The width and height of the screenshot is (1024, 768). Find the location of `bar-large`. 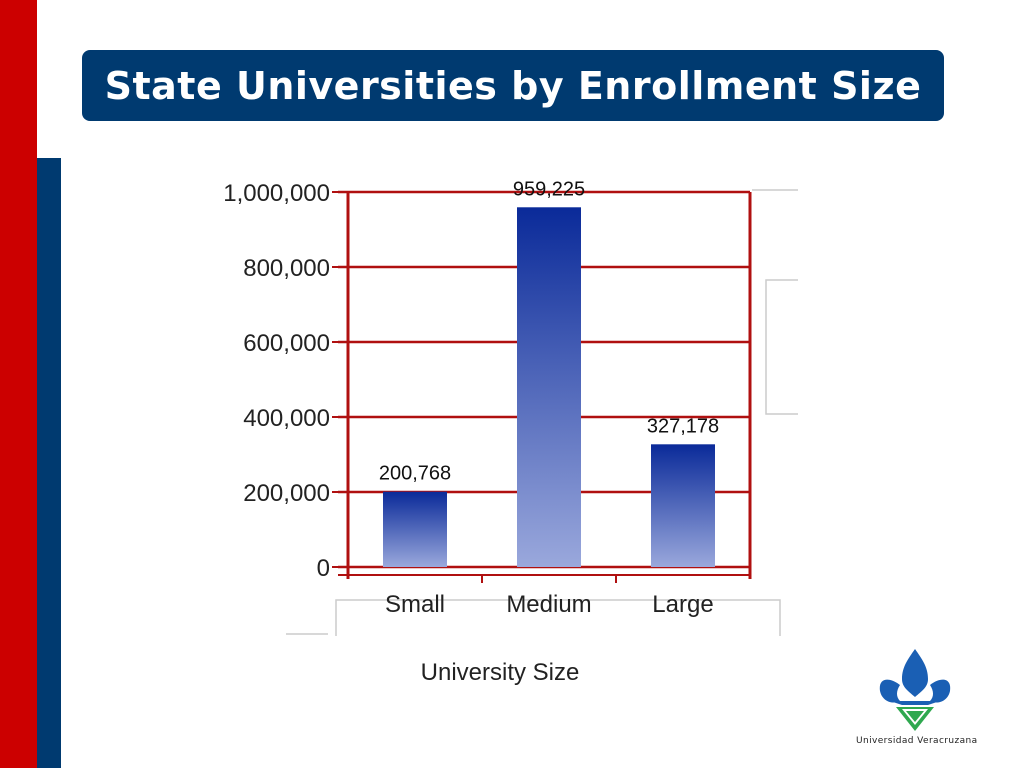

bar-large is located at coordinates (683, 505).